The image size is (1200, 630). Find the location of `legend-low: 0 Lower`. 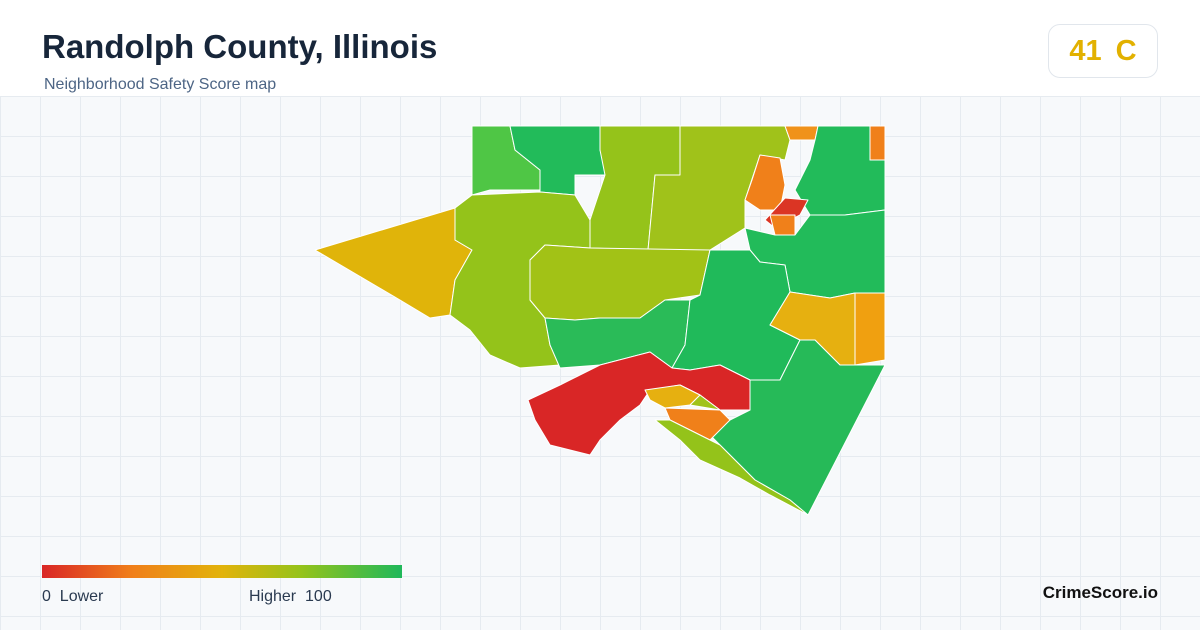

legend-low: 0 Lower is located at coordinates (72, 597).